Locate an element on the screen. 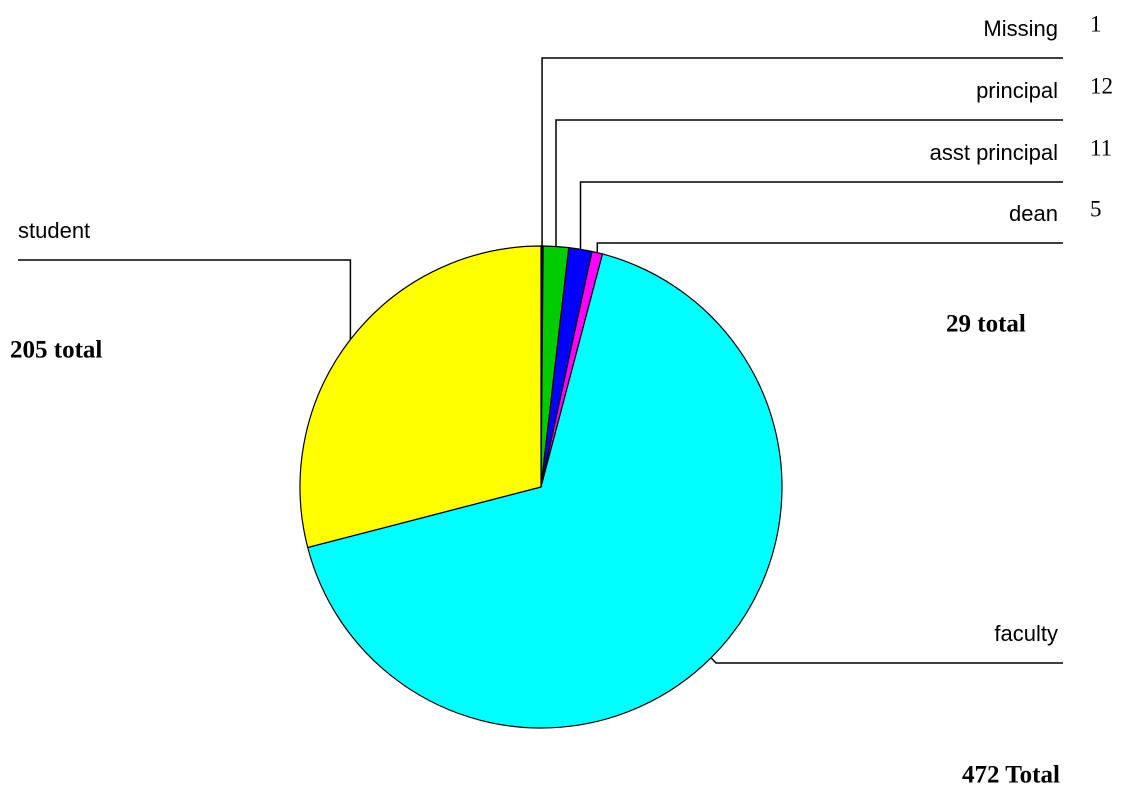 Image resolution: width=1133 pixels, height=797 pixels. value-label: 1 is located at coordinates (1096, 23).